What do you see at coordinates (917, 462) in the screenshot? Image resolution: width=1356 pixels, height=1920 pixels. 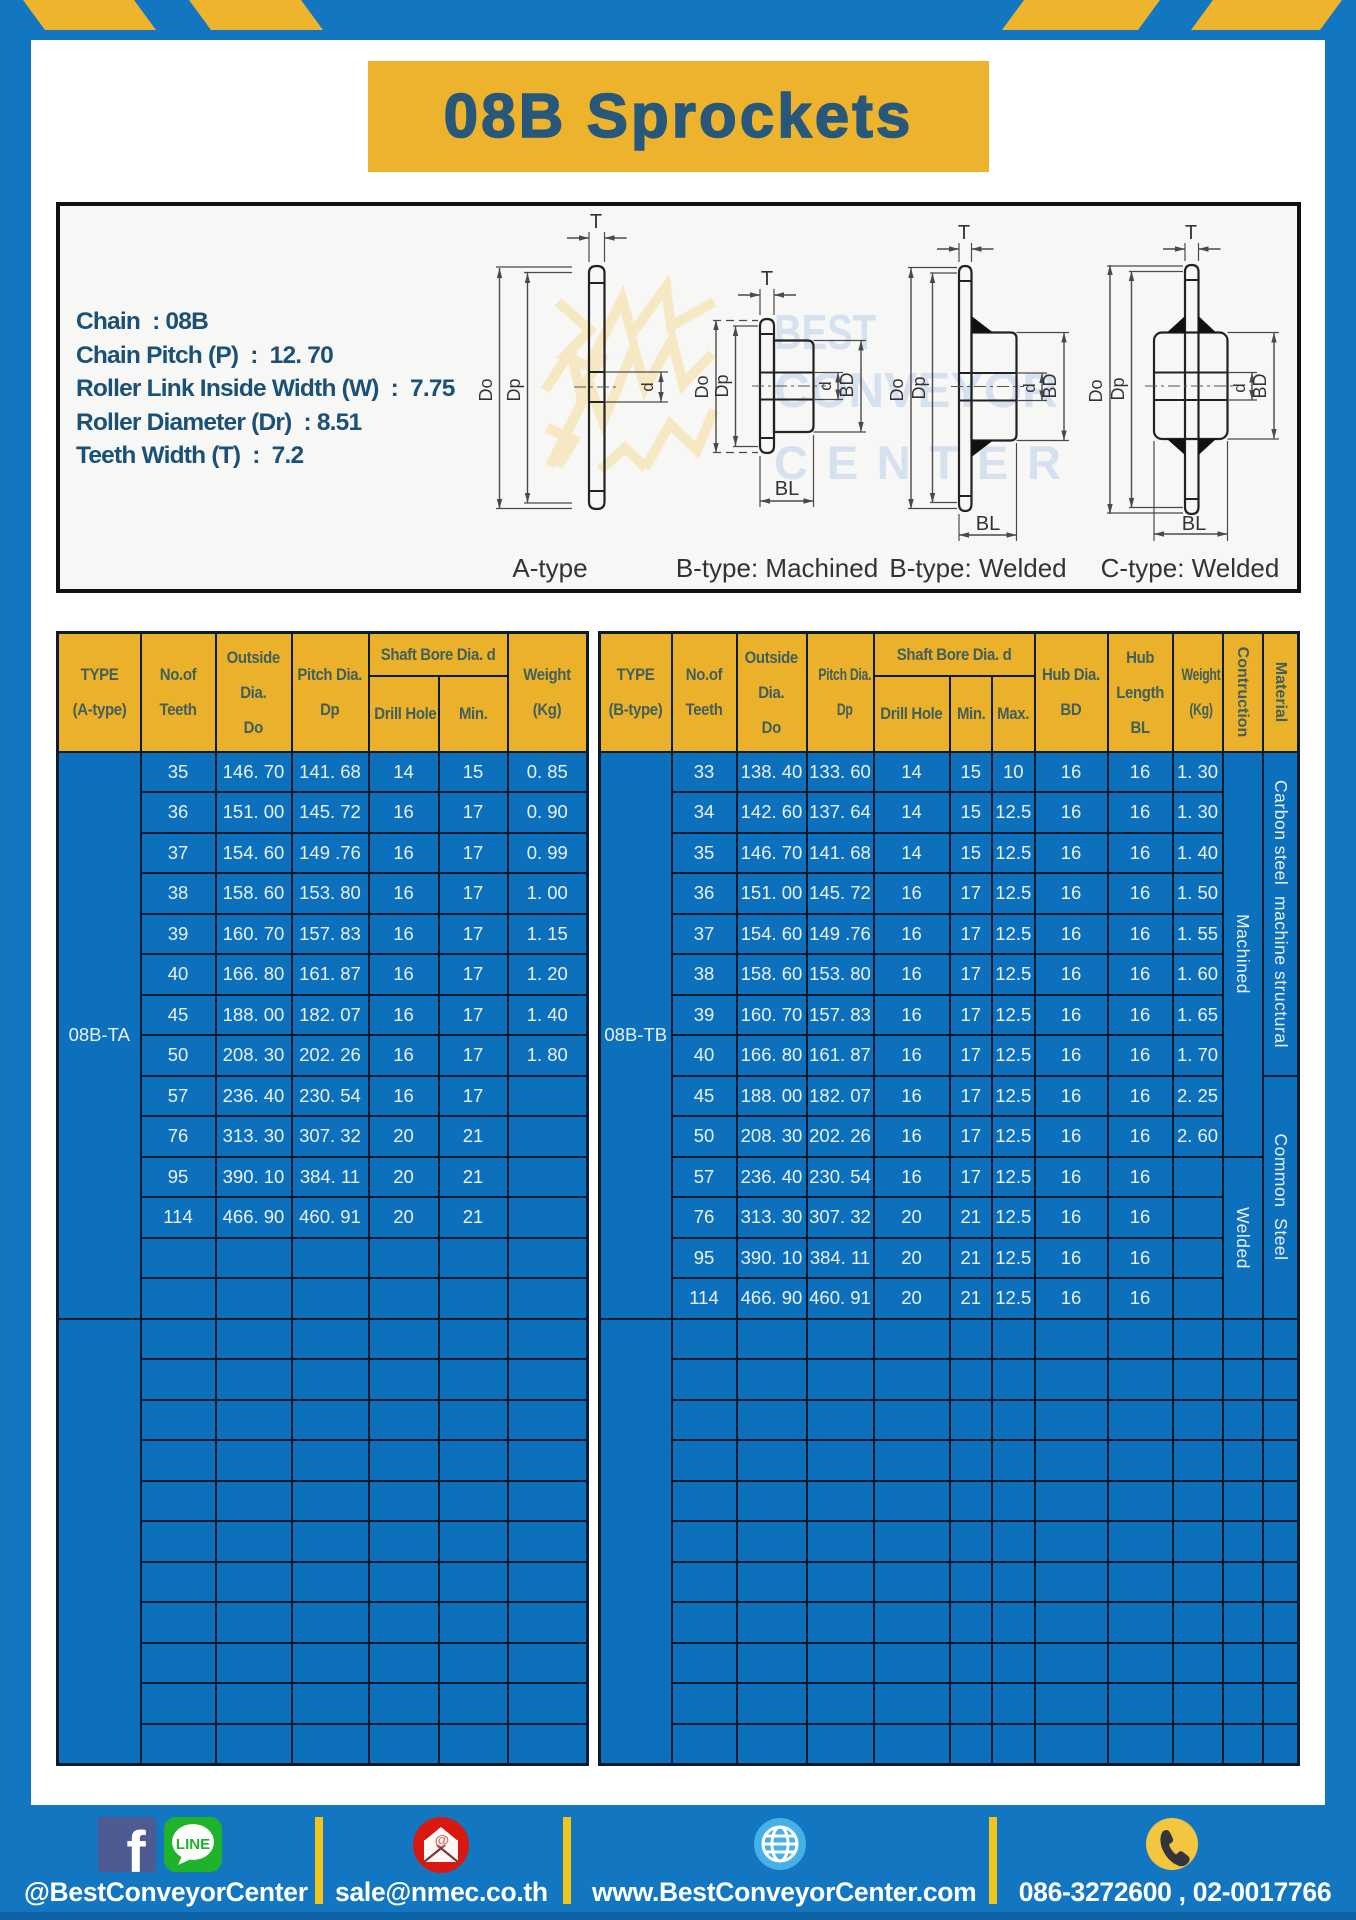 I see `svg-text: CENTER` at bounding box center [917, 462].